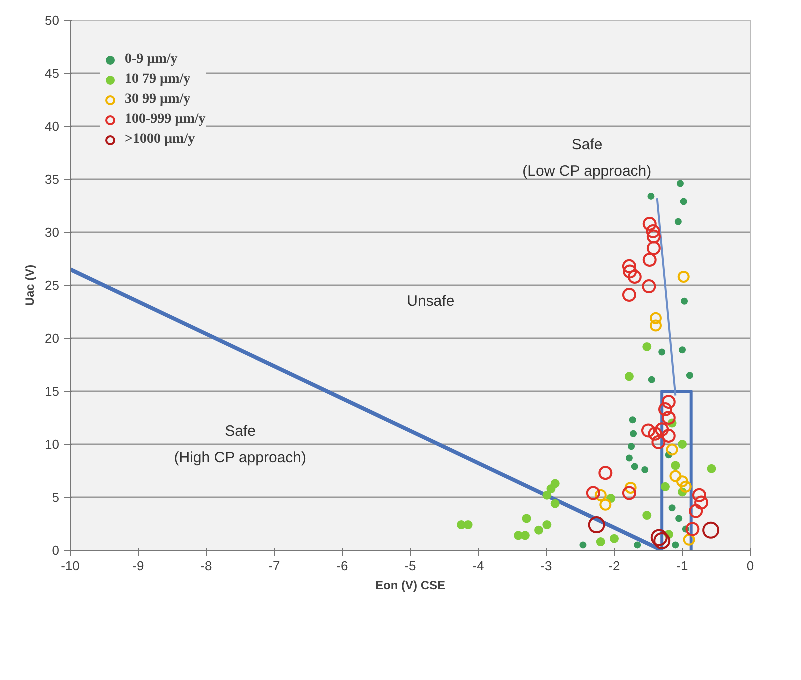 Image resolution: width=801 pixels, height=680 pixels. I want to click on y-tick-label: 25, so click(52, 285).